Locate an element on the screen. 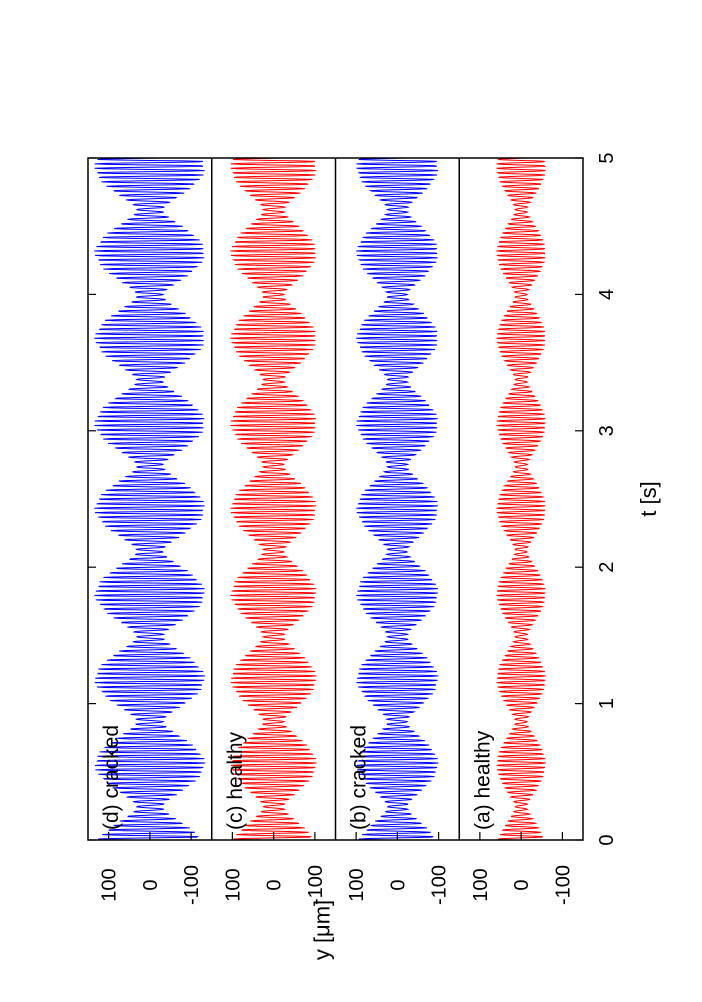  x-tick-label: 2 is located at coordinates (607, 567).